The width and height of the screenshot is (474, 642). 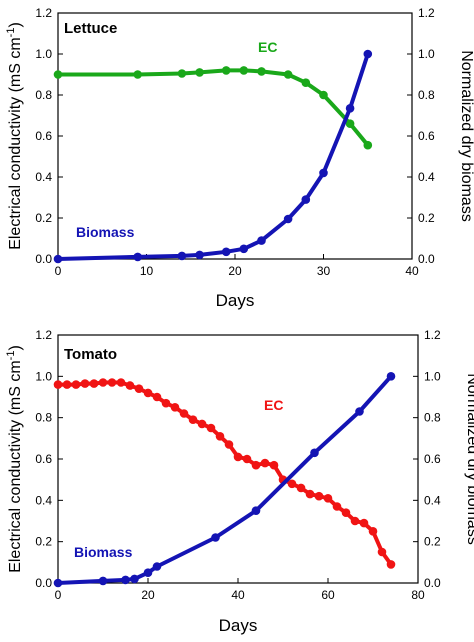 I want to click on series-label: Biomass, so click(x=105, y=232).